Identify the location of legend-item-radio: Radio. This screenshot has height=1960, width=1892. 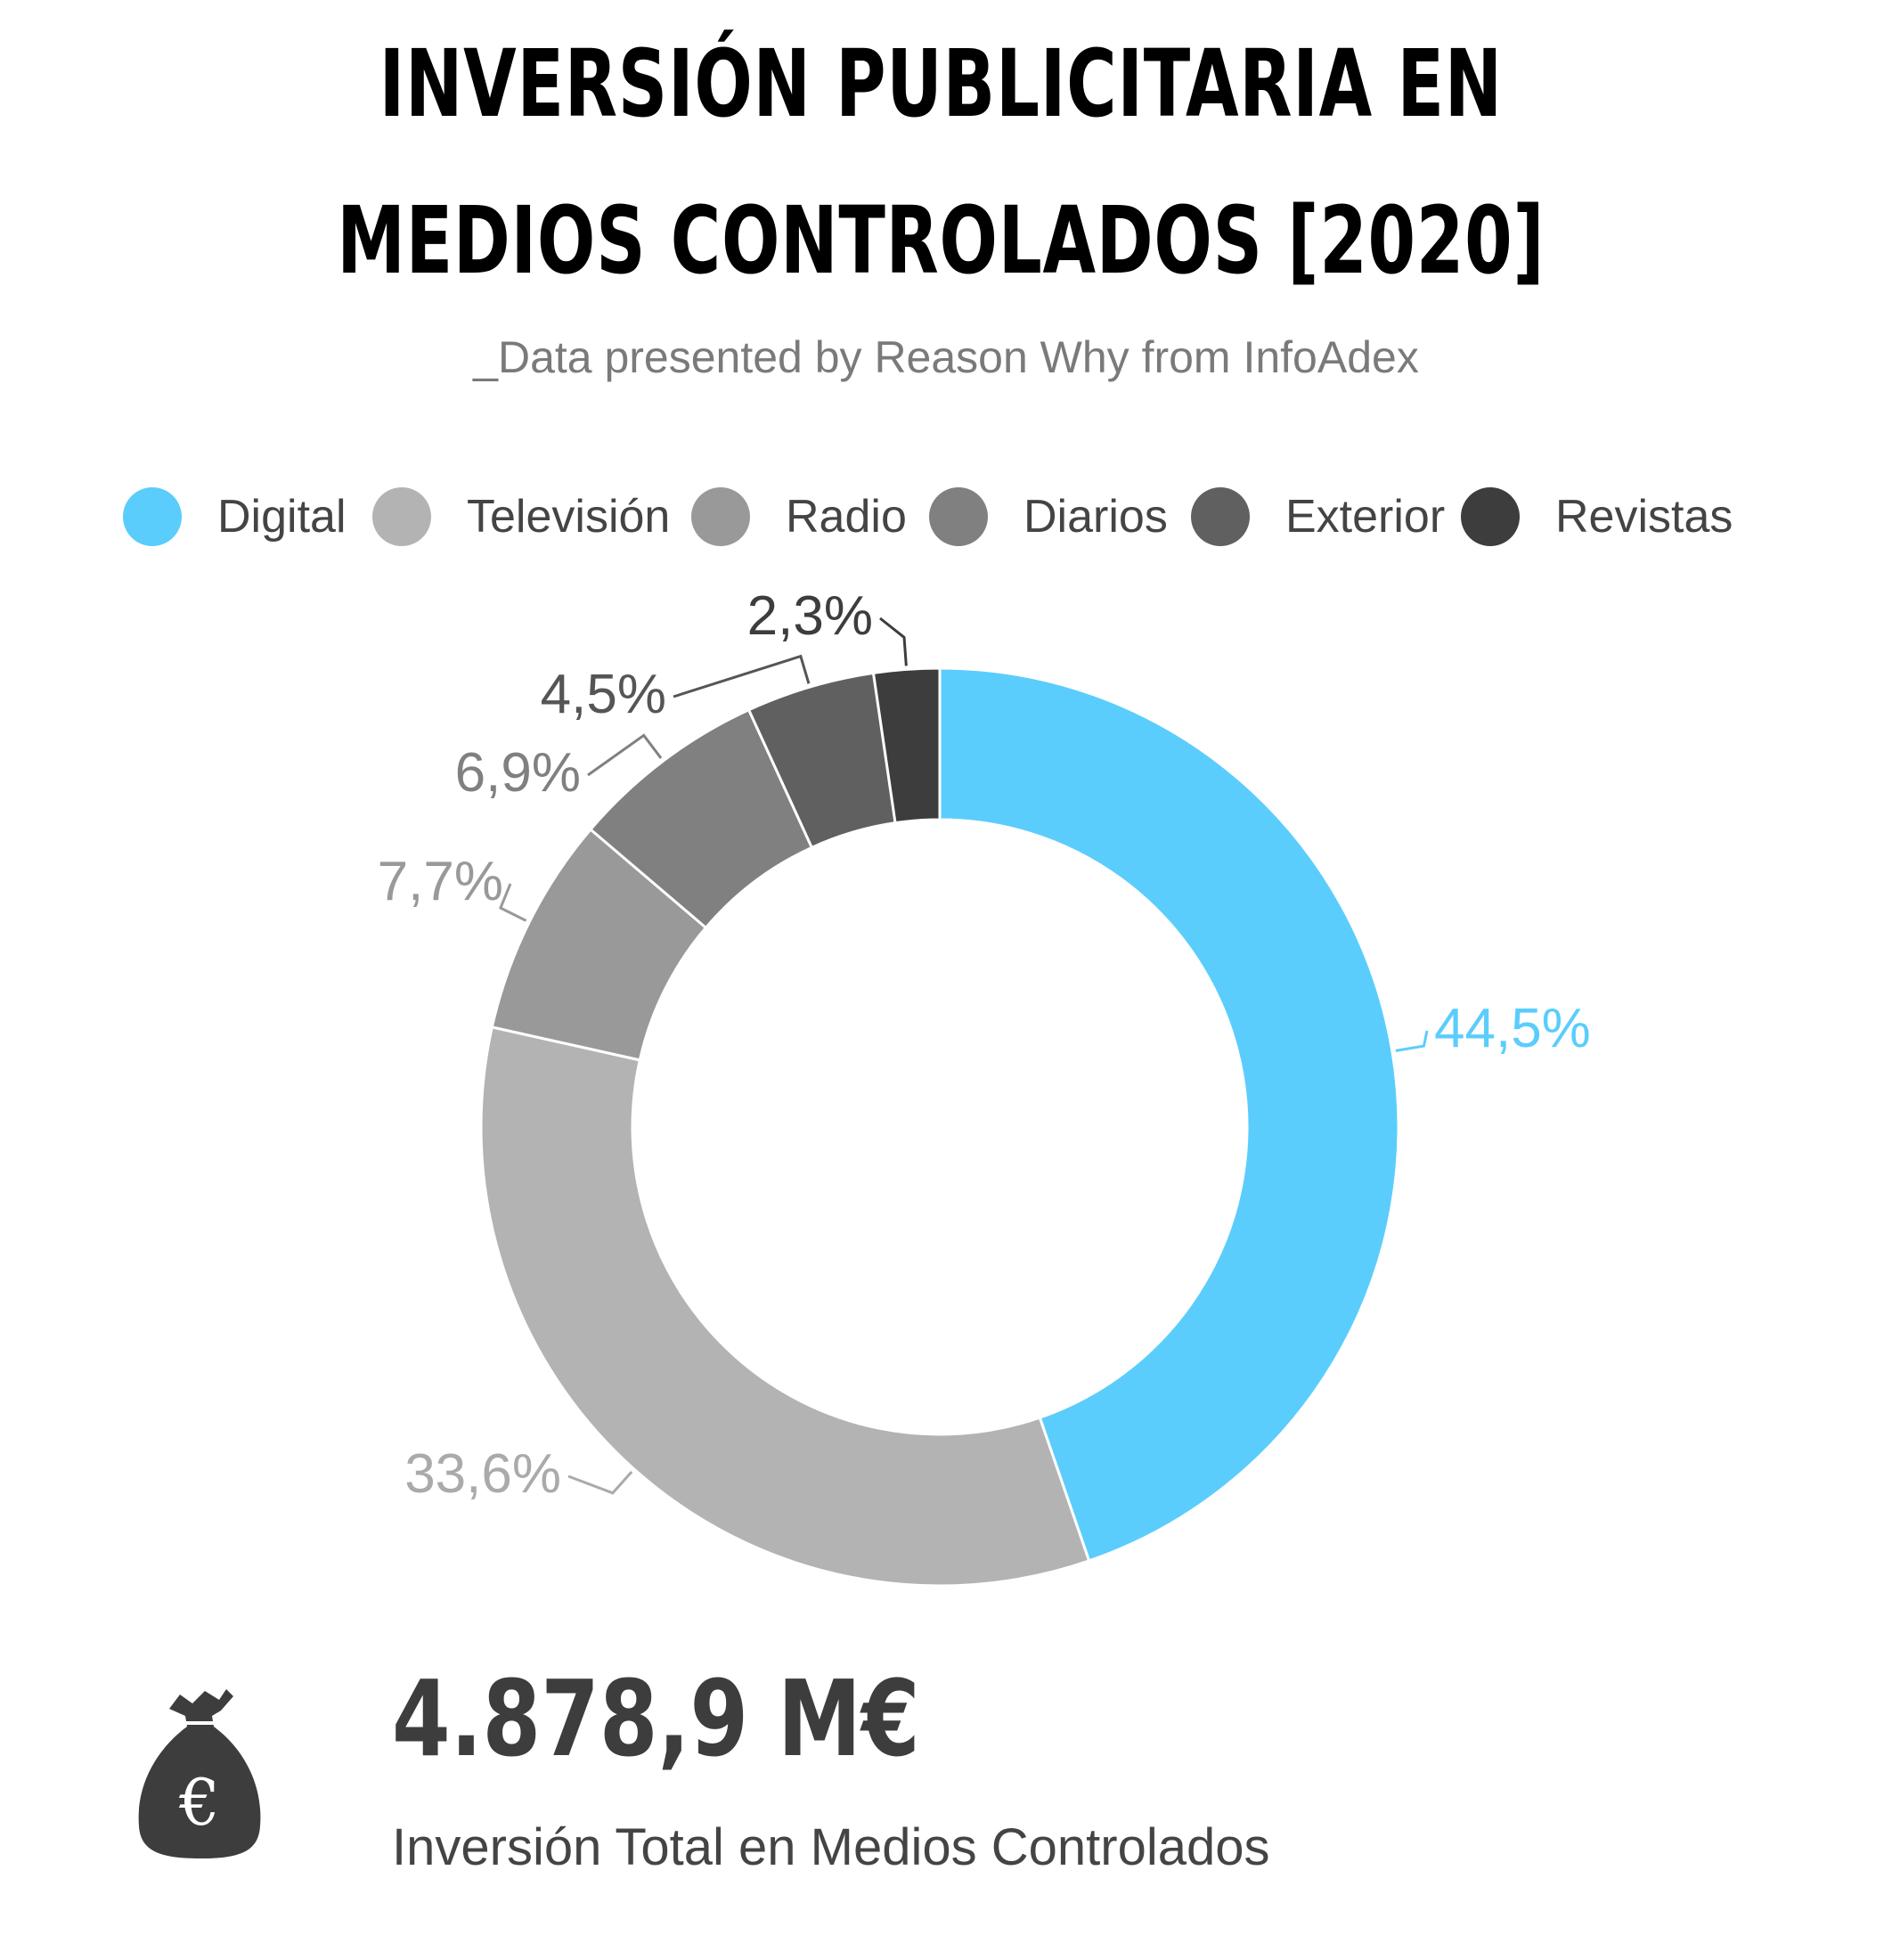
(799, 516).